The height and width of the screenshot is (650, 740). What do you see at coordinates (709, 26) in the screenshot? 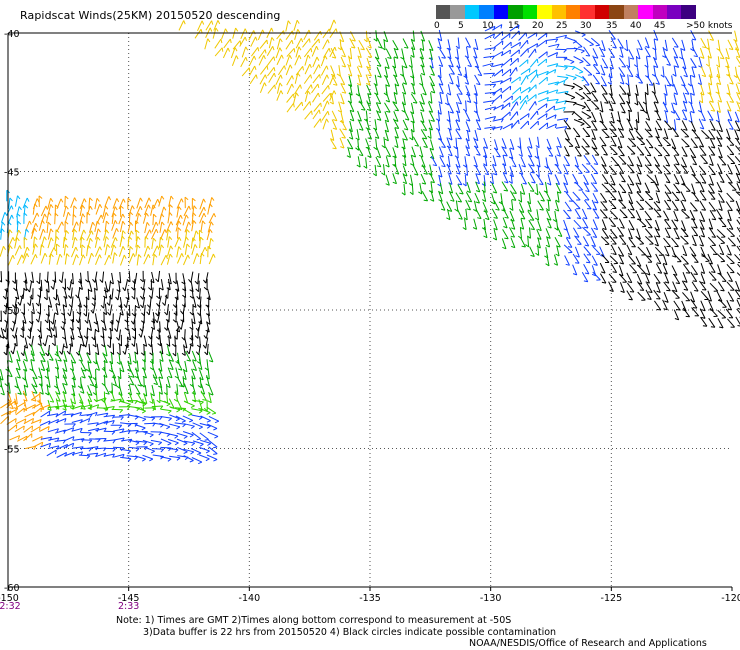
I see `scale-label: >50 knots` at bounding box center [709, 26].